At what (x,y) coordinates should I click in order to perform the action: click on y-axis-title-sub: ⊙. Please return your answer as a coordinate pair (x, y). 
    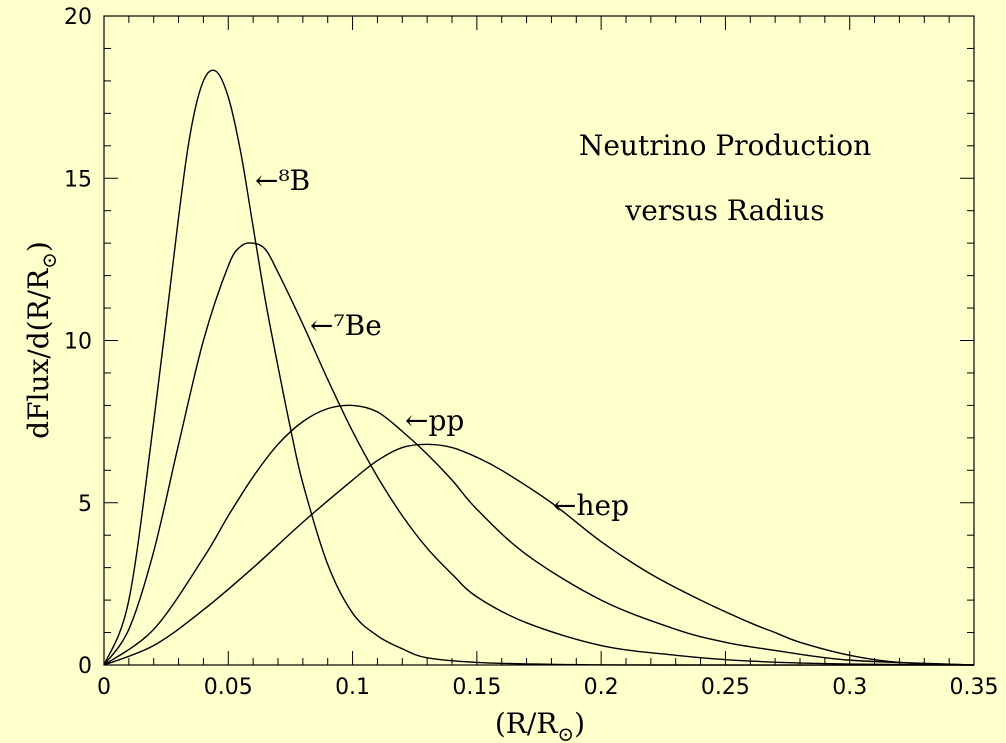
    Looking at the image, I should click on (49, 260).